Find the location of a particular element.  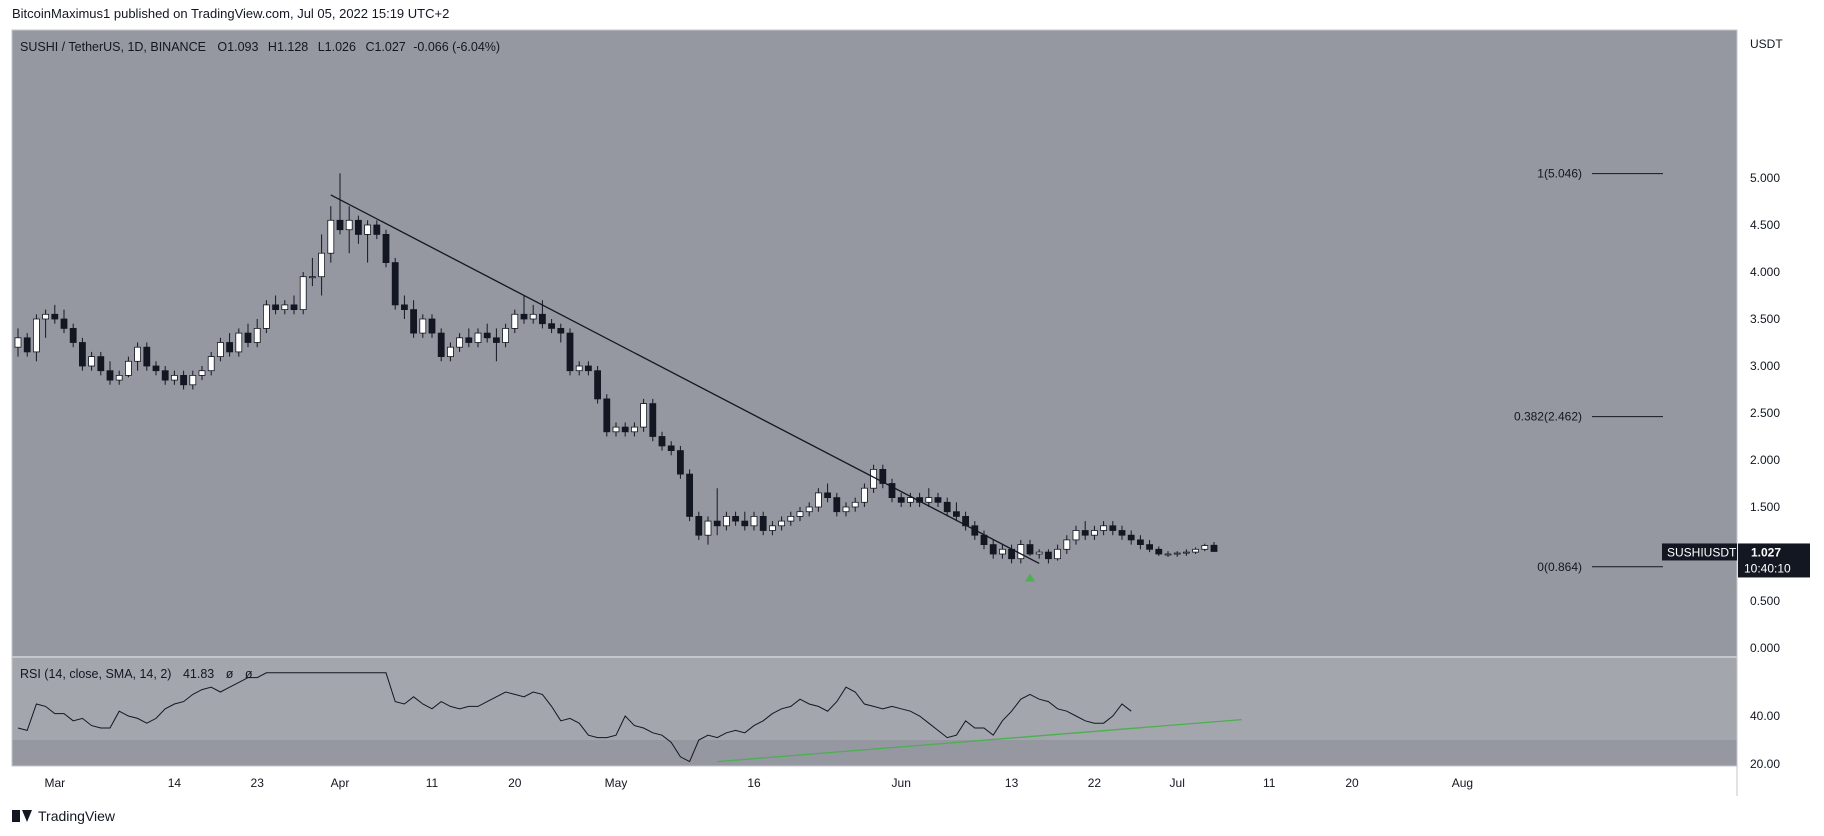

legend-open-value: 1.093 is located at coordinates (242, 47).